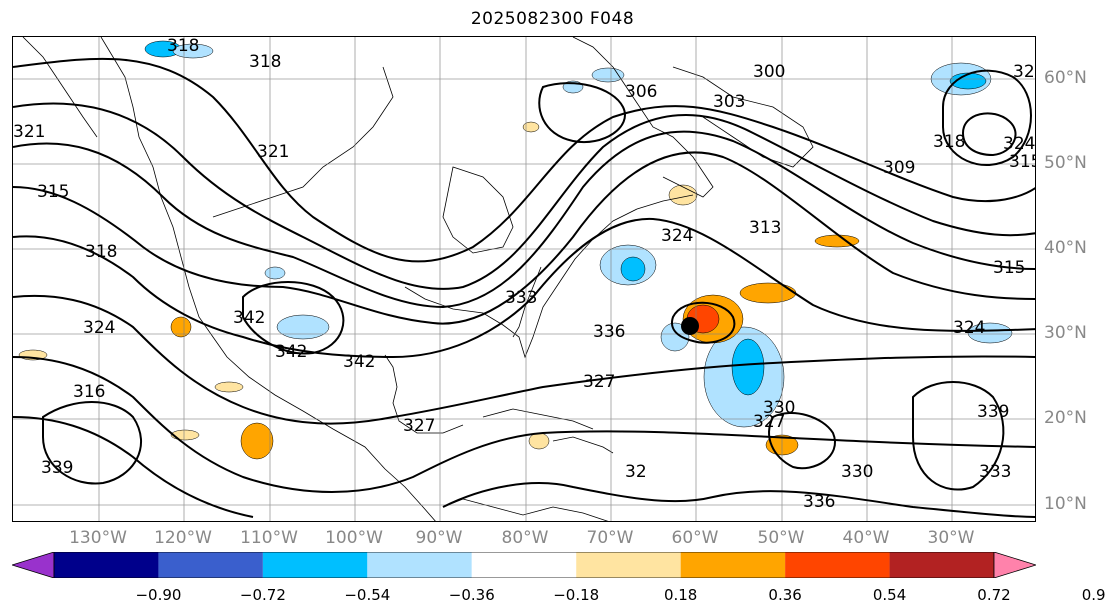 The width and height of the screenshot is (1105, 615). Describe the element at coordinates (1065, 163) in the screenshot. I see `latitude-label: 50°N` at that location.